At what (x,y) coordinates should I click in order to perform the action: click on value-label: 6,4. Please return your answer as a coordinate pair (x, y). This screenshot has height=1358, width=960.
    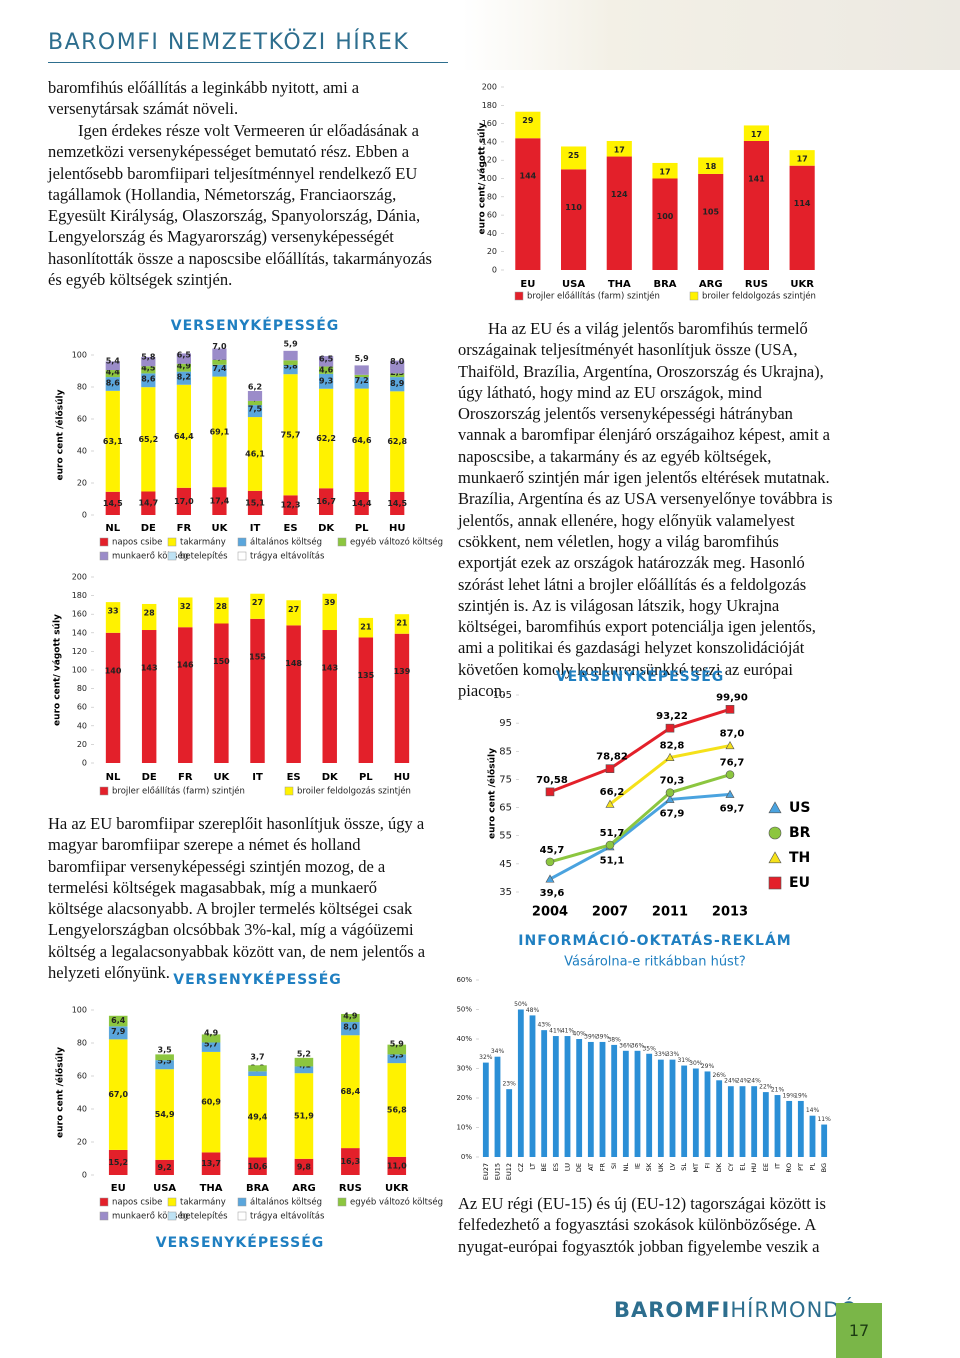
    Looking at the image, I should click on (118, 1020).